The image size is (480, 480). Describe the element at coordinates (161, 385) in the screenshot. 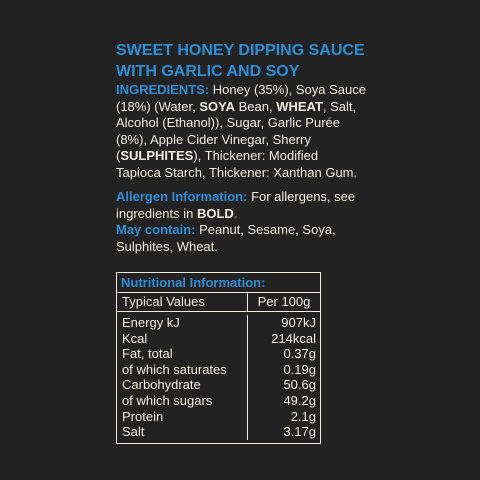

I see `nutrient-name: Carbohydrate` at that location.